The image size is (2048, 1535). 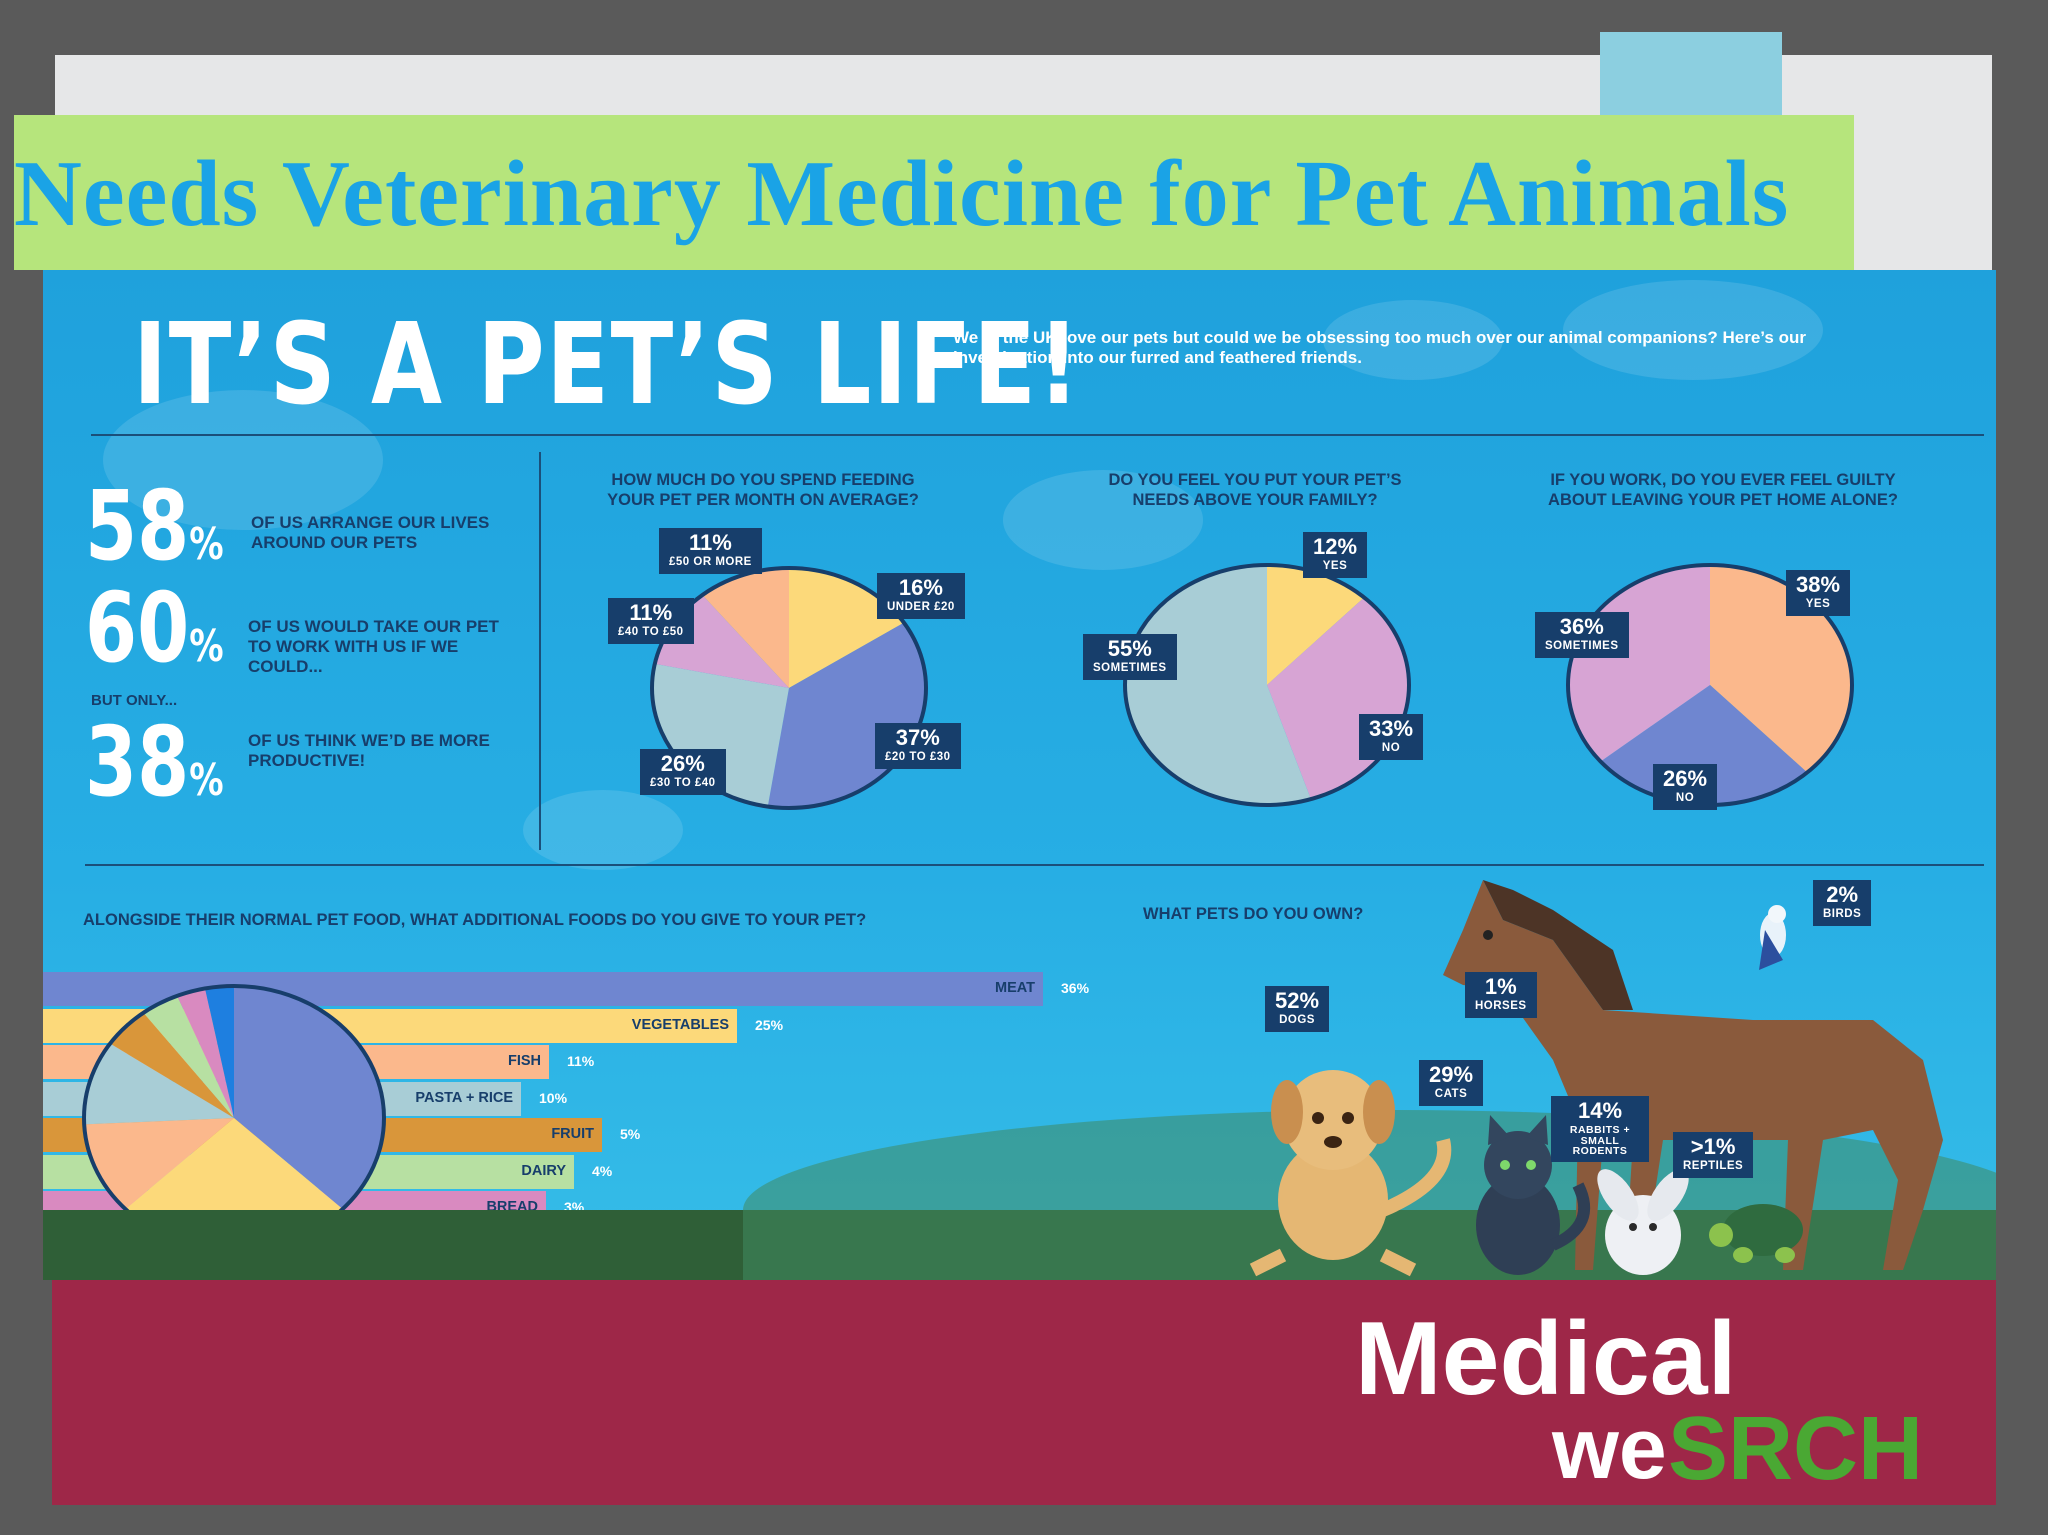 I want to click on footer-logo-srch: SRCH, so click(x=1796, y=1449).